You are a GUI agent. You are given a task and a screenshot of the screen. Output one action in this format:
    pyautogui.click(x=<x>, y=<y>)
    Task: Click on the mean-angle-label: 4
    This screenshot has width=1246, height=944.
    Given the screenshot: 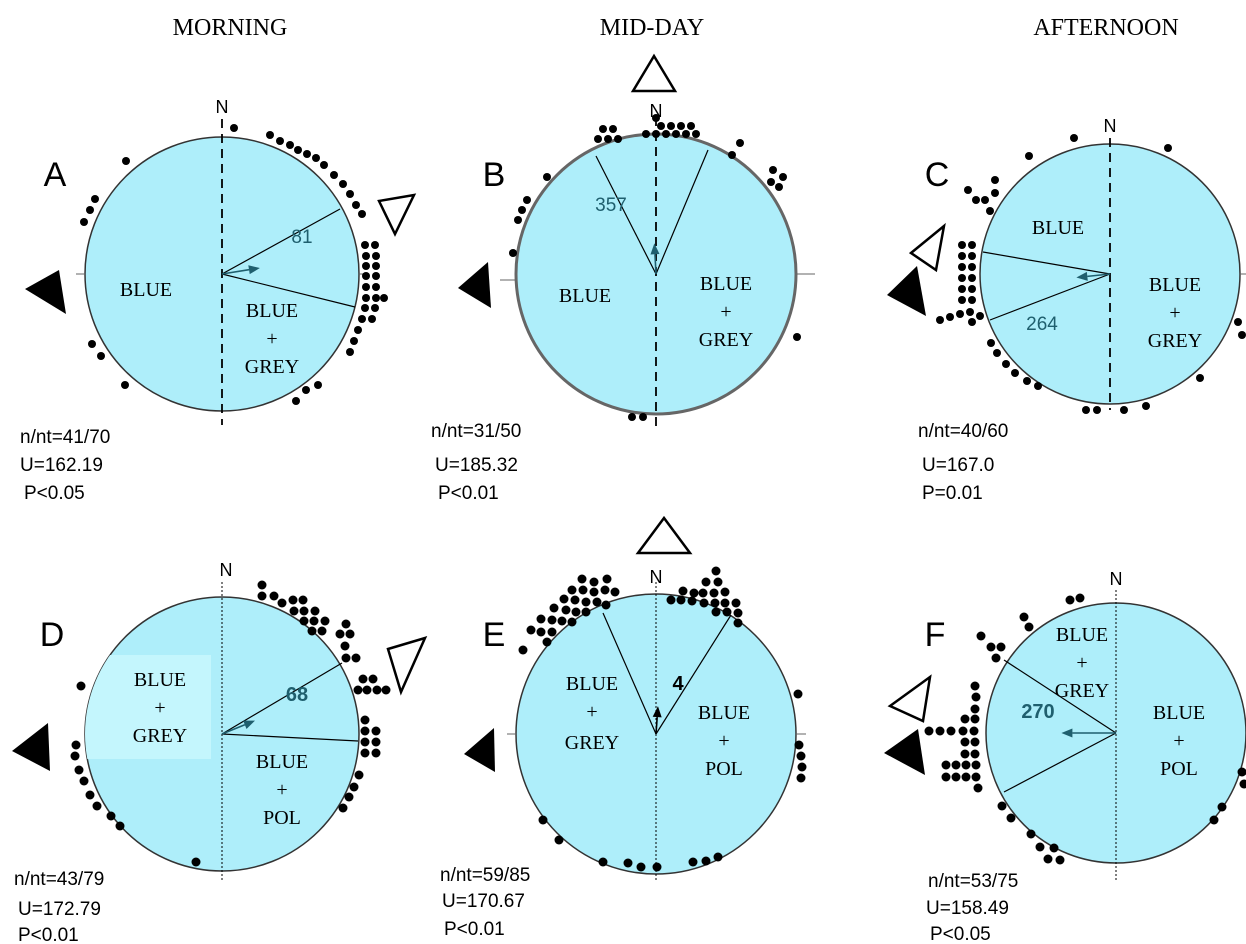 What is the action you would take?
    pyautogui.click(x=678, y=684)
    